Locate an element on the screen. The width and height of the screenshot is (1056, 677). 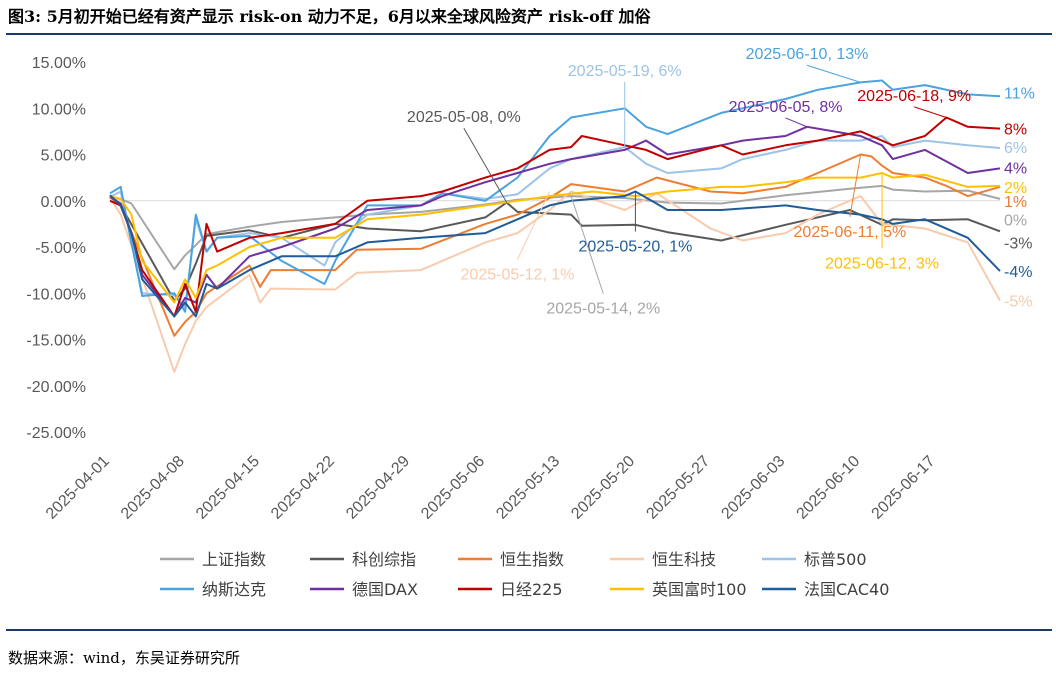
x-tick-label: 2025-04-29 is located at coordinates (378, 488).